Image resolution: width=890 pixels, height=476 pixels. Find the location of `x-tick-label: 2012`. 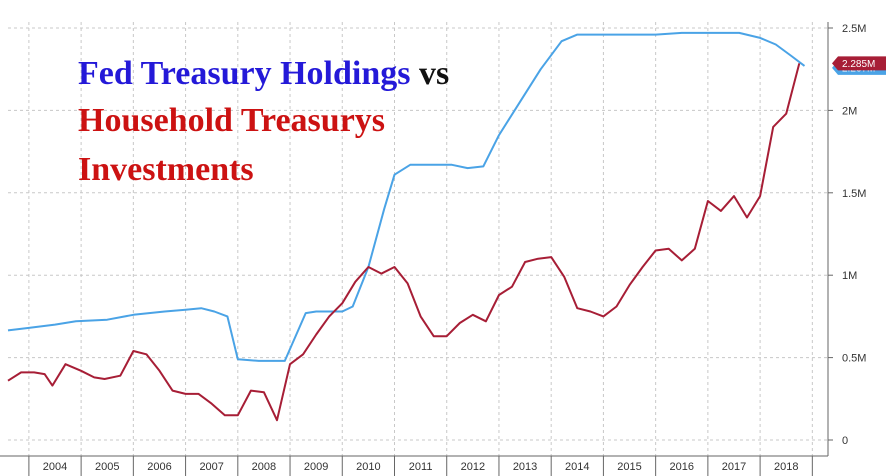

x-tick-label: 2012 is located at coordinates (473, 467).